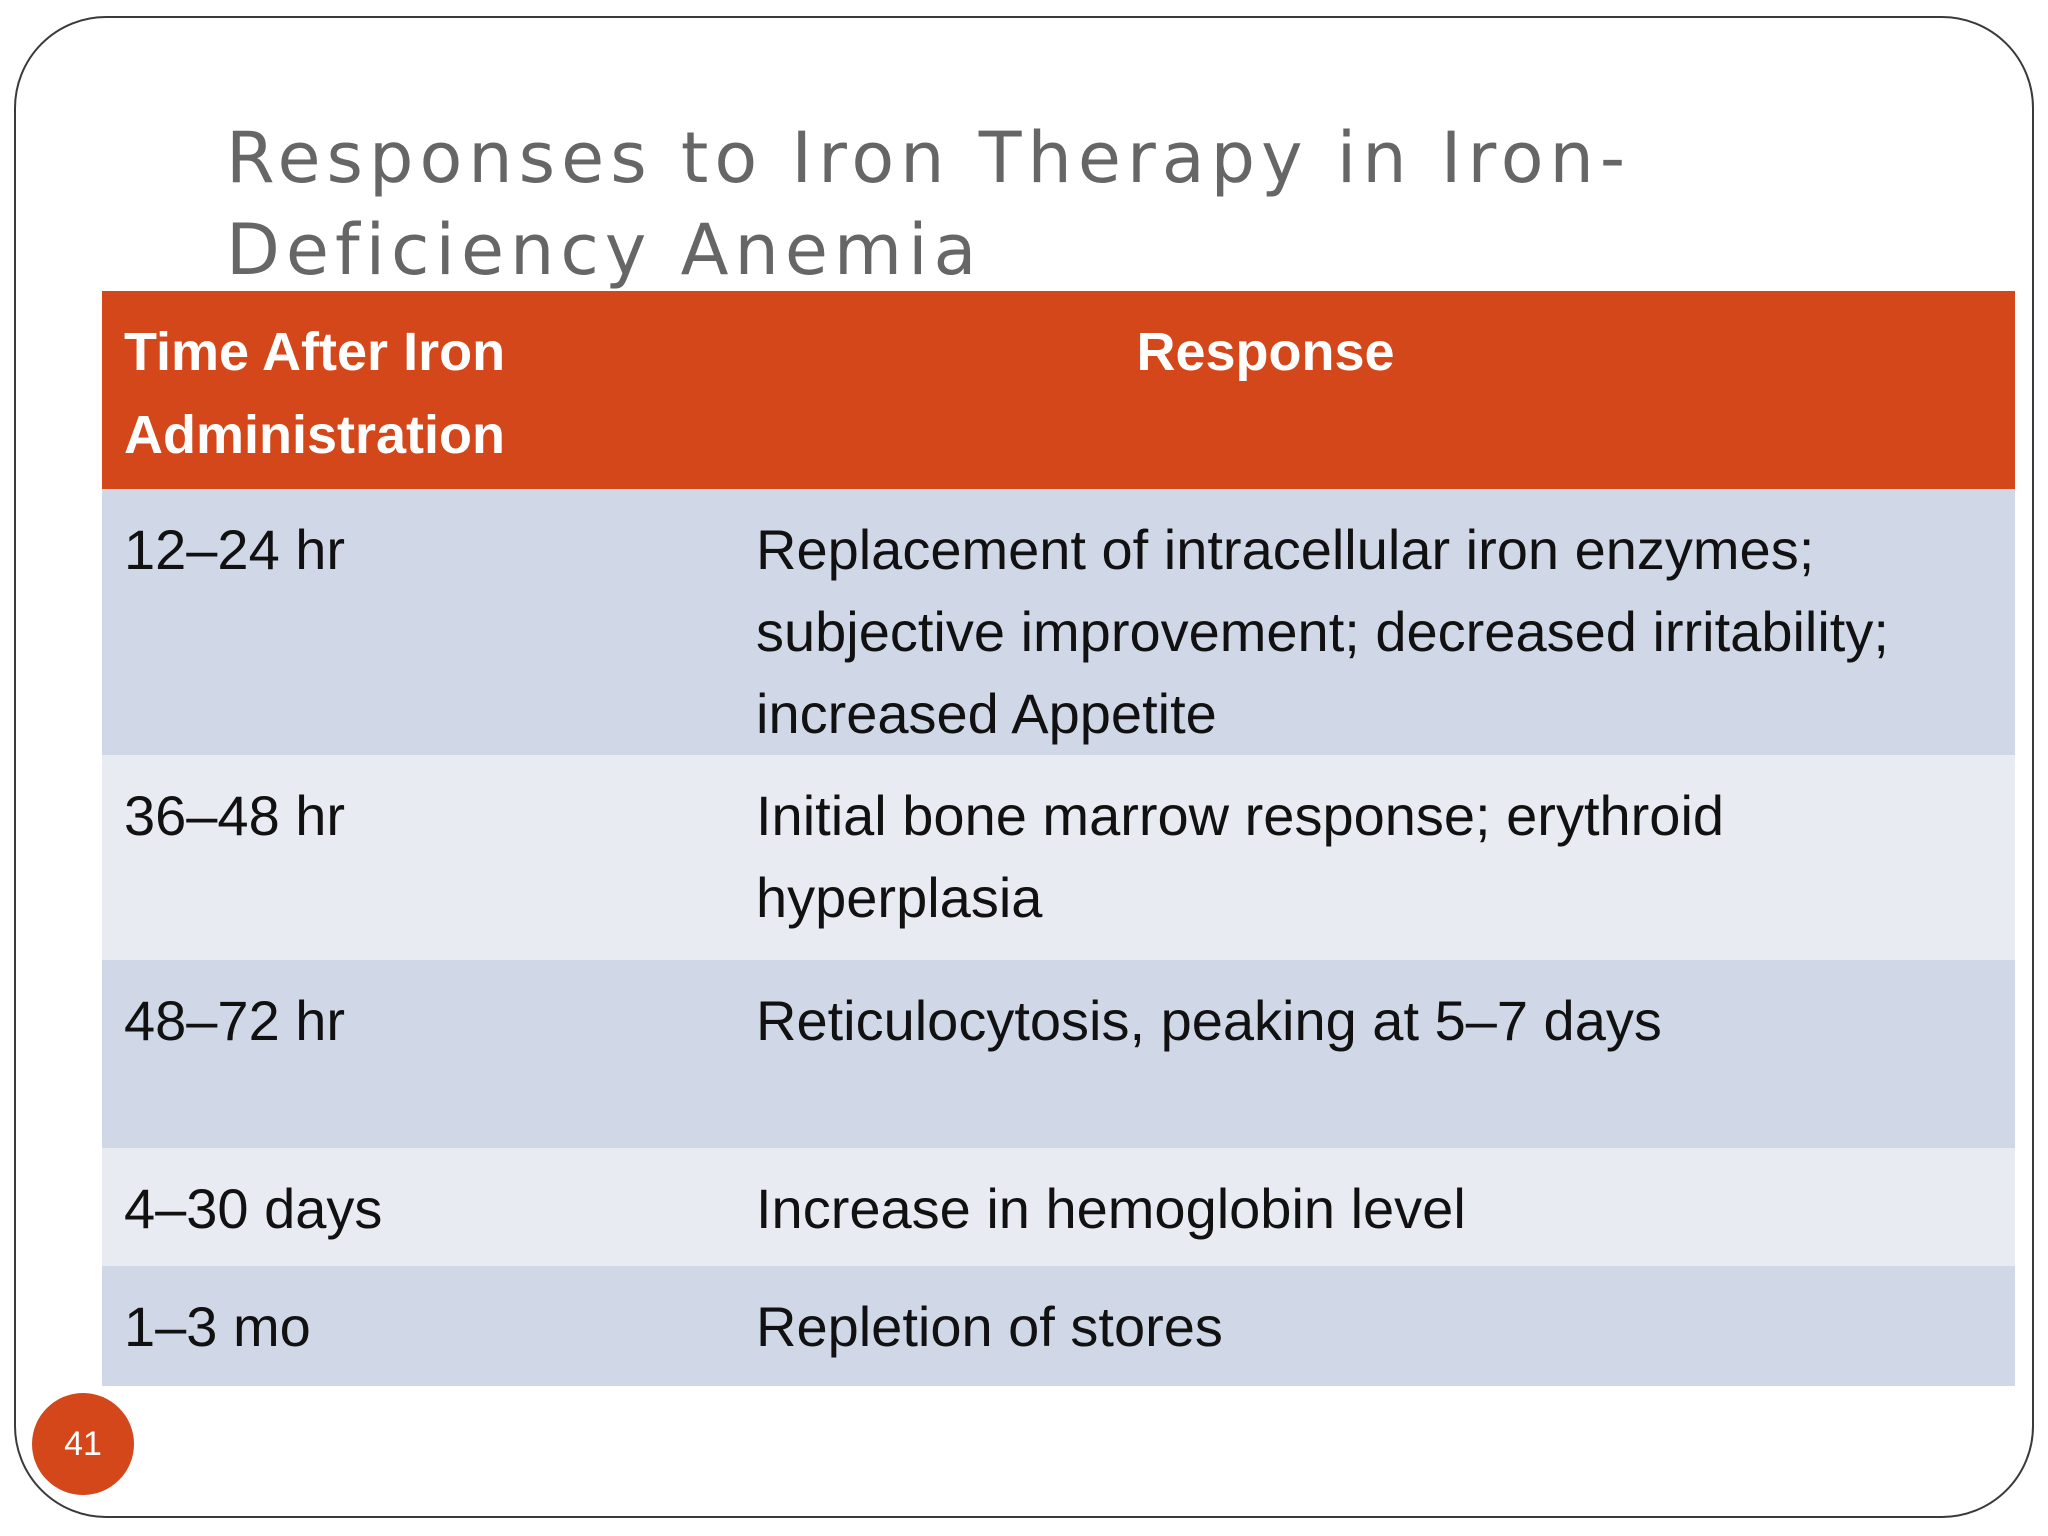  What do you see at coordinates (1374, 1326) in the screenshot?
I see `response-cell: Repletion of stores` at bounding box center [1374, 1326].